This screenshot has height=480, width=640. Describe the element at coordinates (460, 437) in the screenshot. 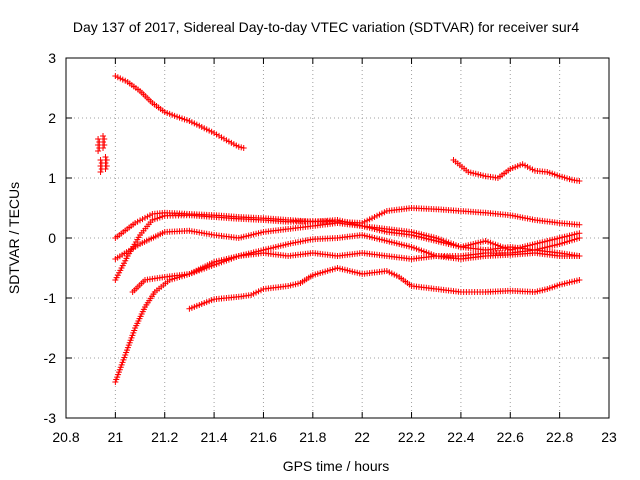

I see `x-tick-label: 22.4` at that location.